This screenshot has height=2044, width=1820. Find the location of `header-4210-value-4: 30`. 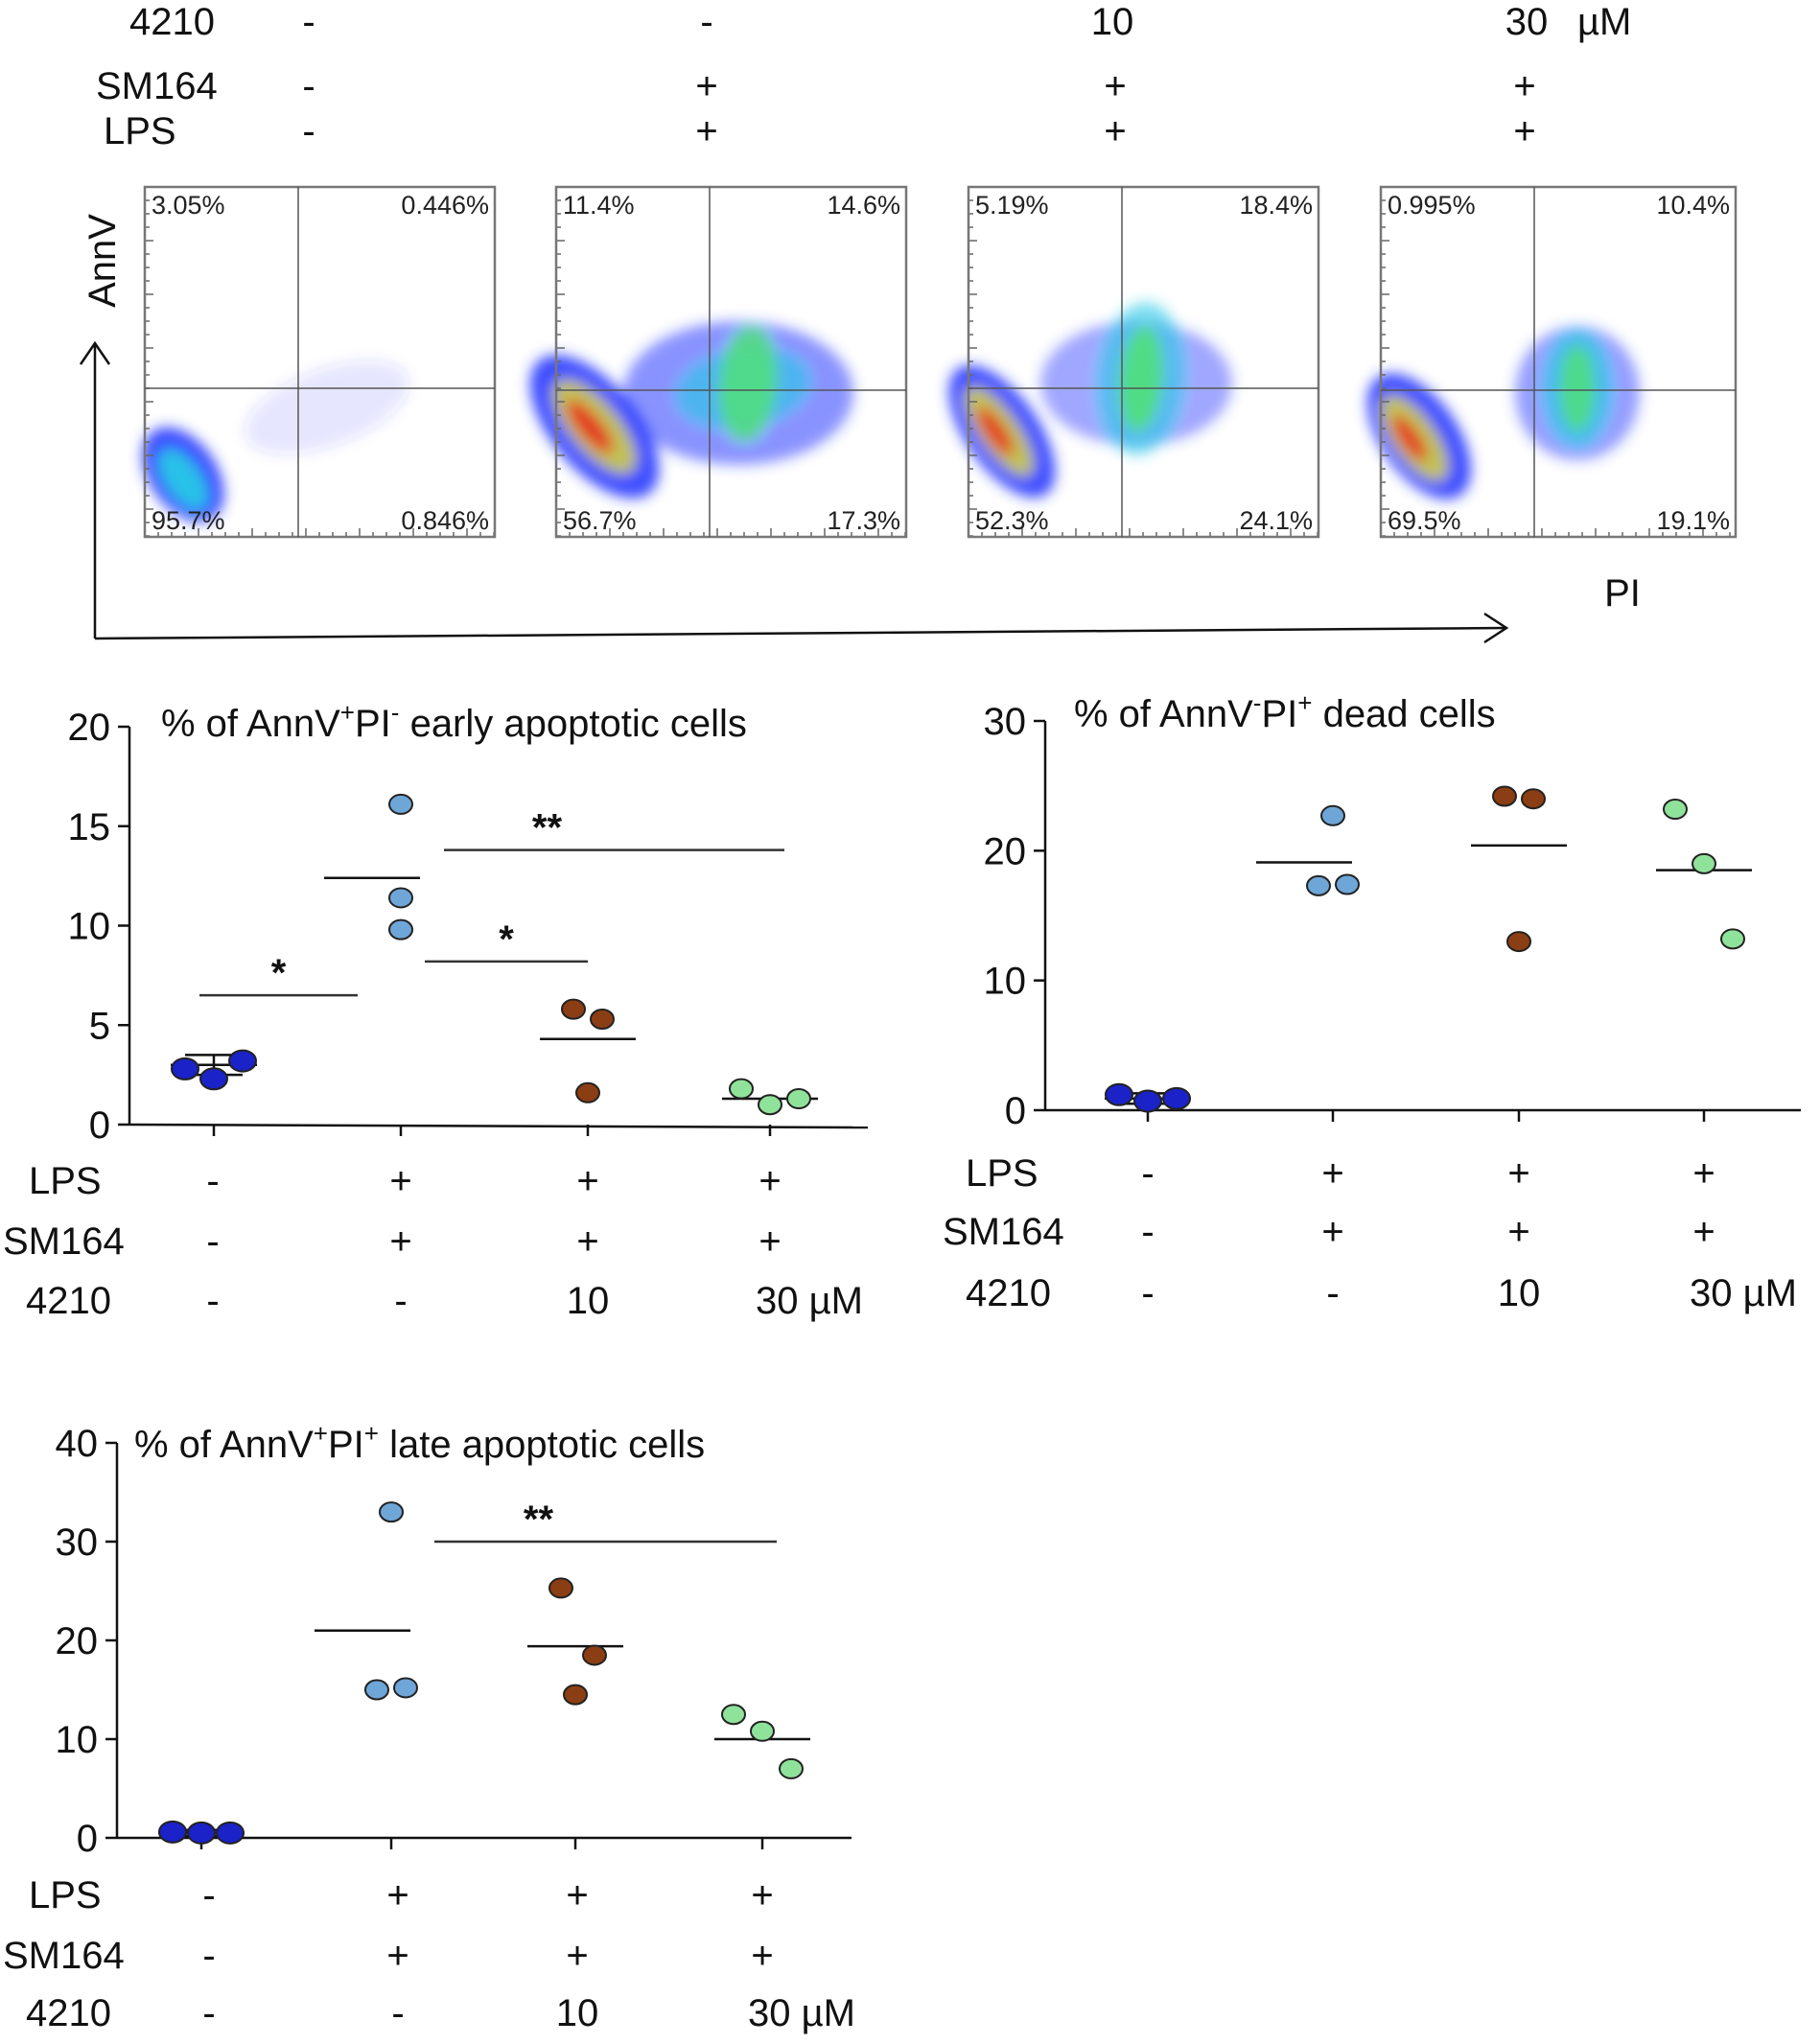

header-4210-value-4: 30 is located at coordinates (1527, 22).